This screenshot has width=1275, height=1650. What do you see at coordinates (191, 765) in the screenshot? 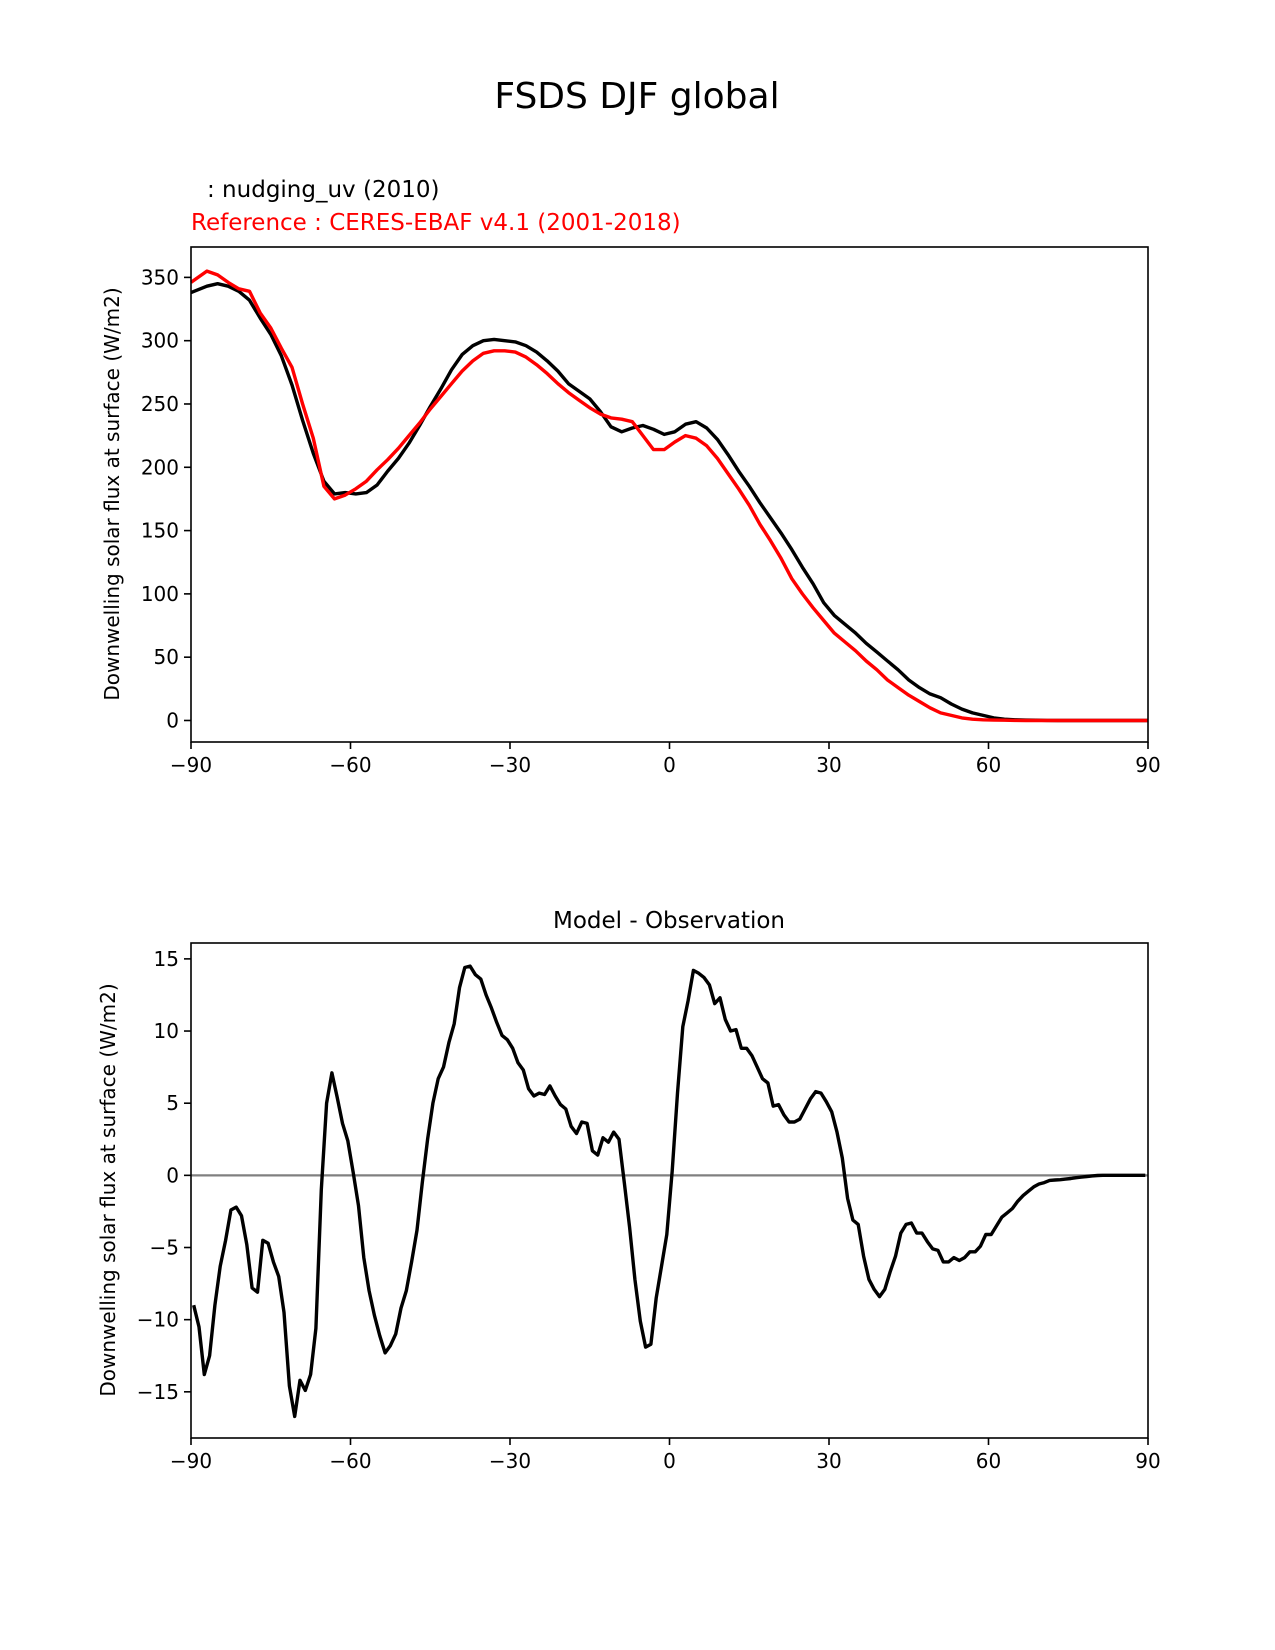
I see `top-x-tick-label: −90` at bounding box center [191, 765].